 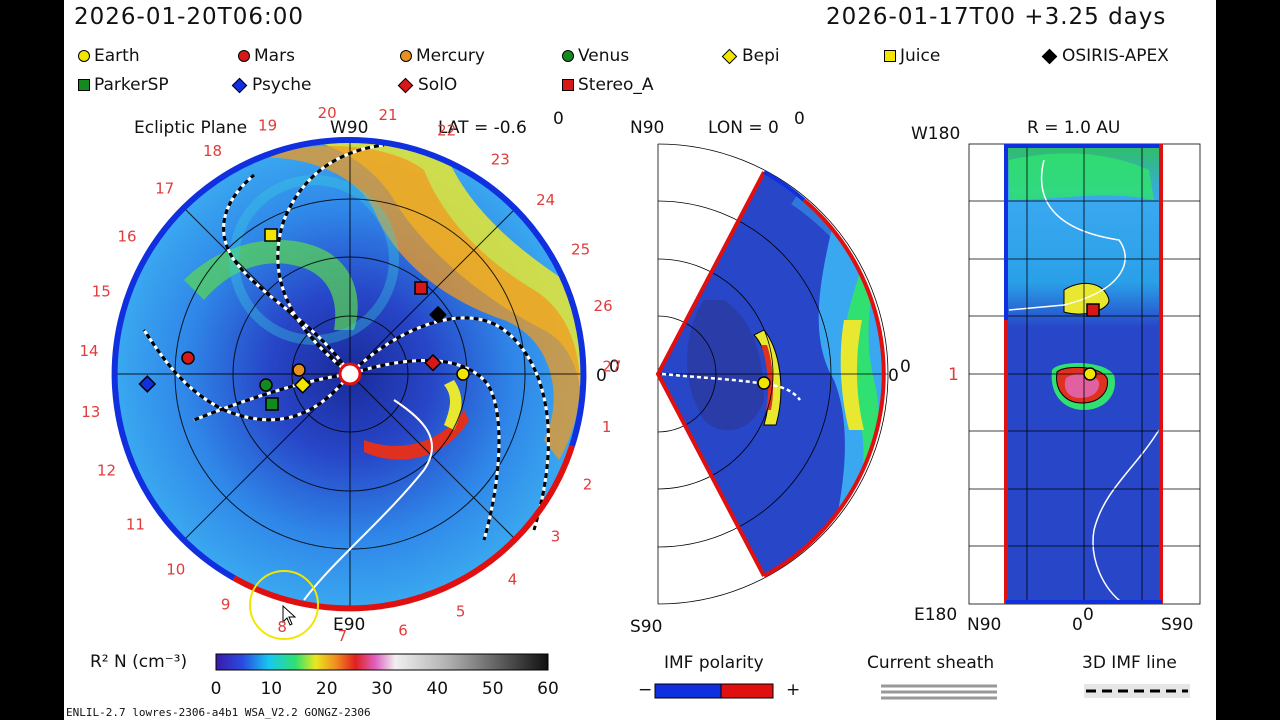 I want to click on legend-item-solo: SolO, so click(x=427, y=85).